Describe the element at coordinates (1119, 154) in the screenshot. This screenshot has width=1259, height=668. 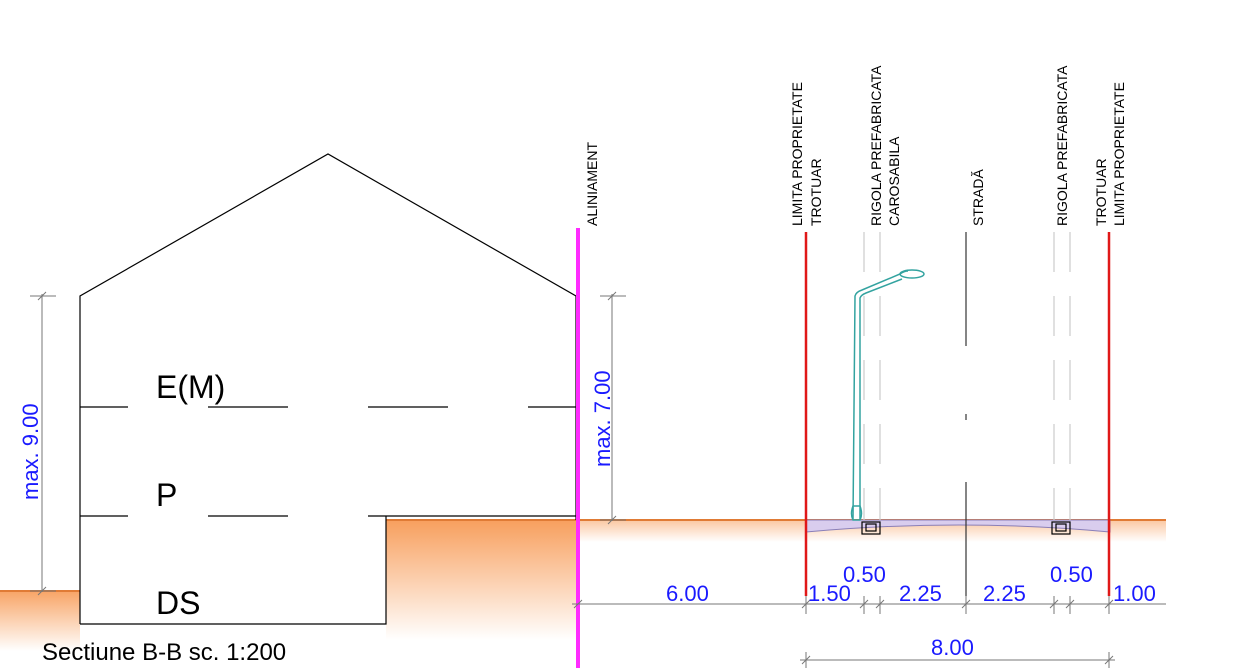
I see `label-right-limit: LIMITA PROPRIETATE` at that location.